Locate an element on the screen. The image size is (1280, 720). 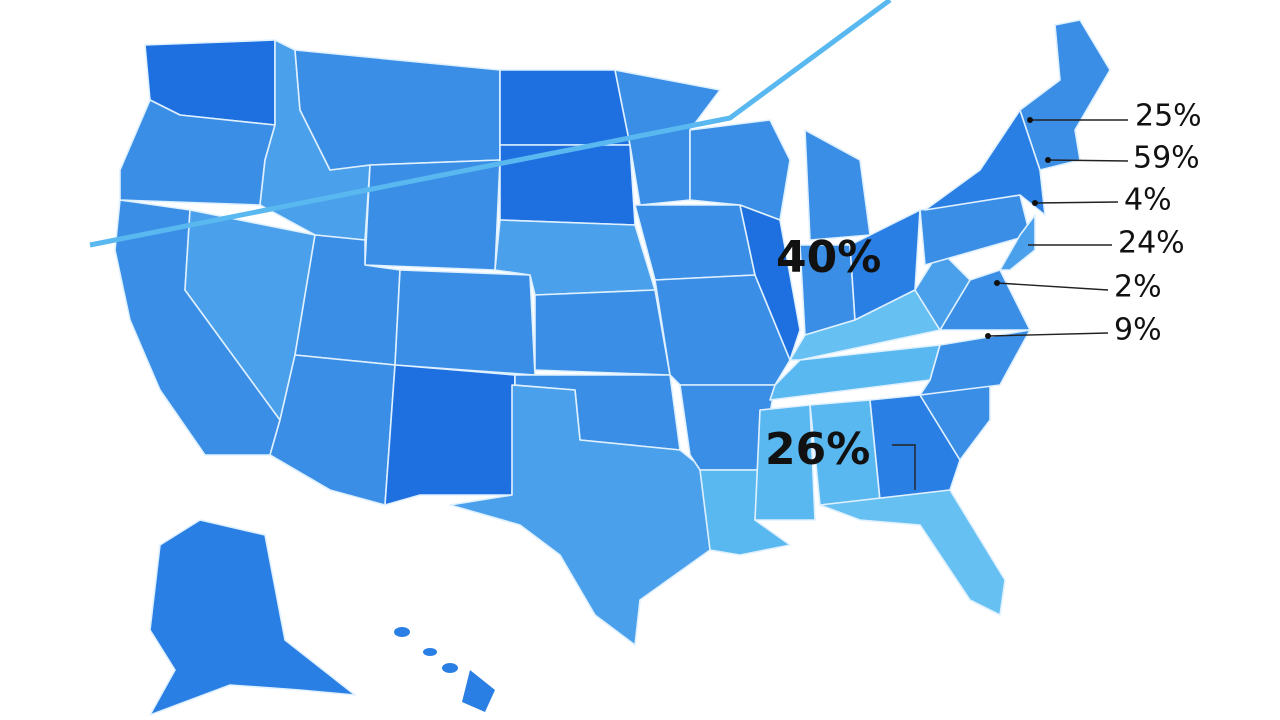
callout-label: 59% is located at coordinates (1166, 158).